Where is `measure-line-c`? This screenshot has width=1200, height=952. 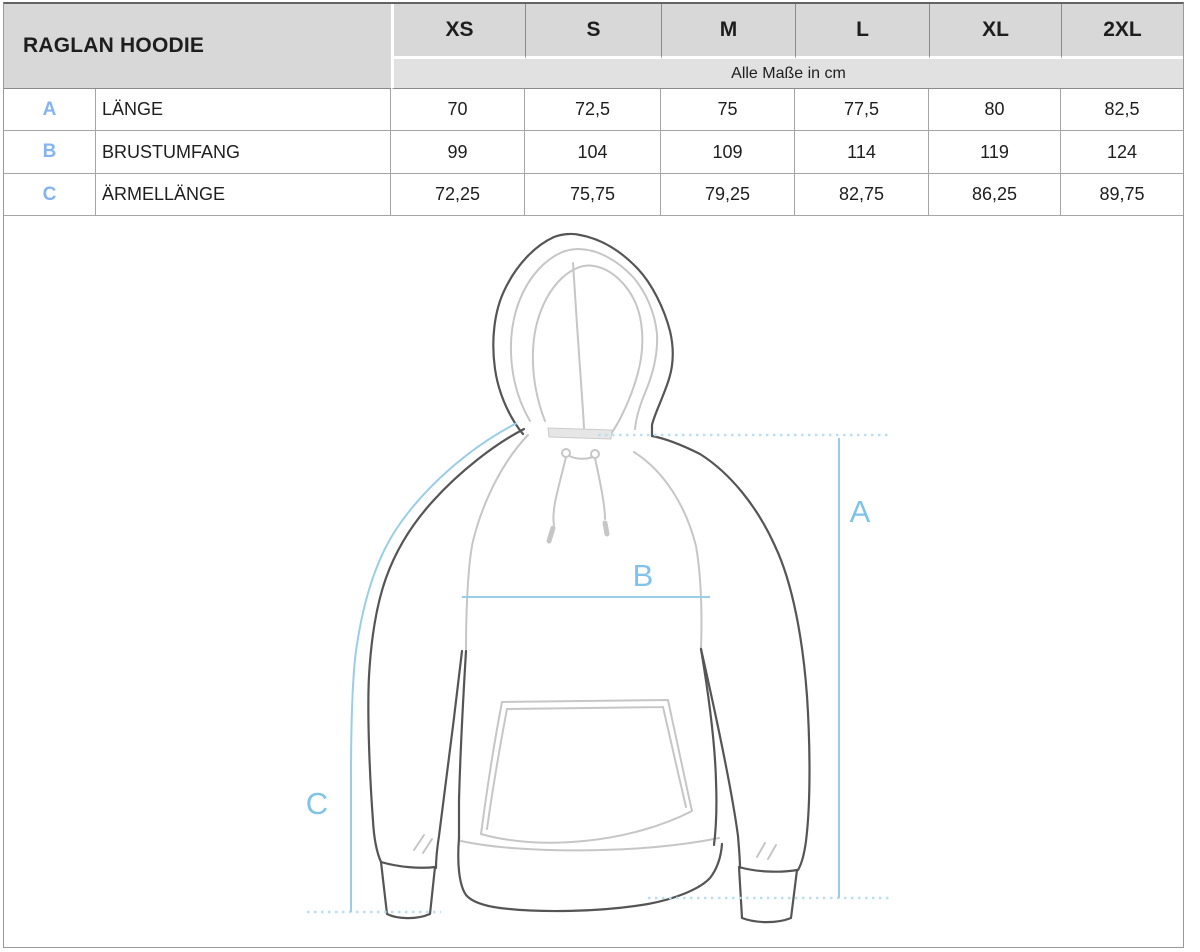
measure-line-c is located at coordinates (434, 667).